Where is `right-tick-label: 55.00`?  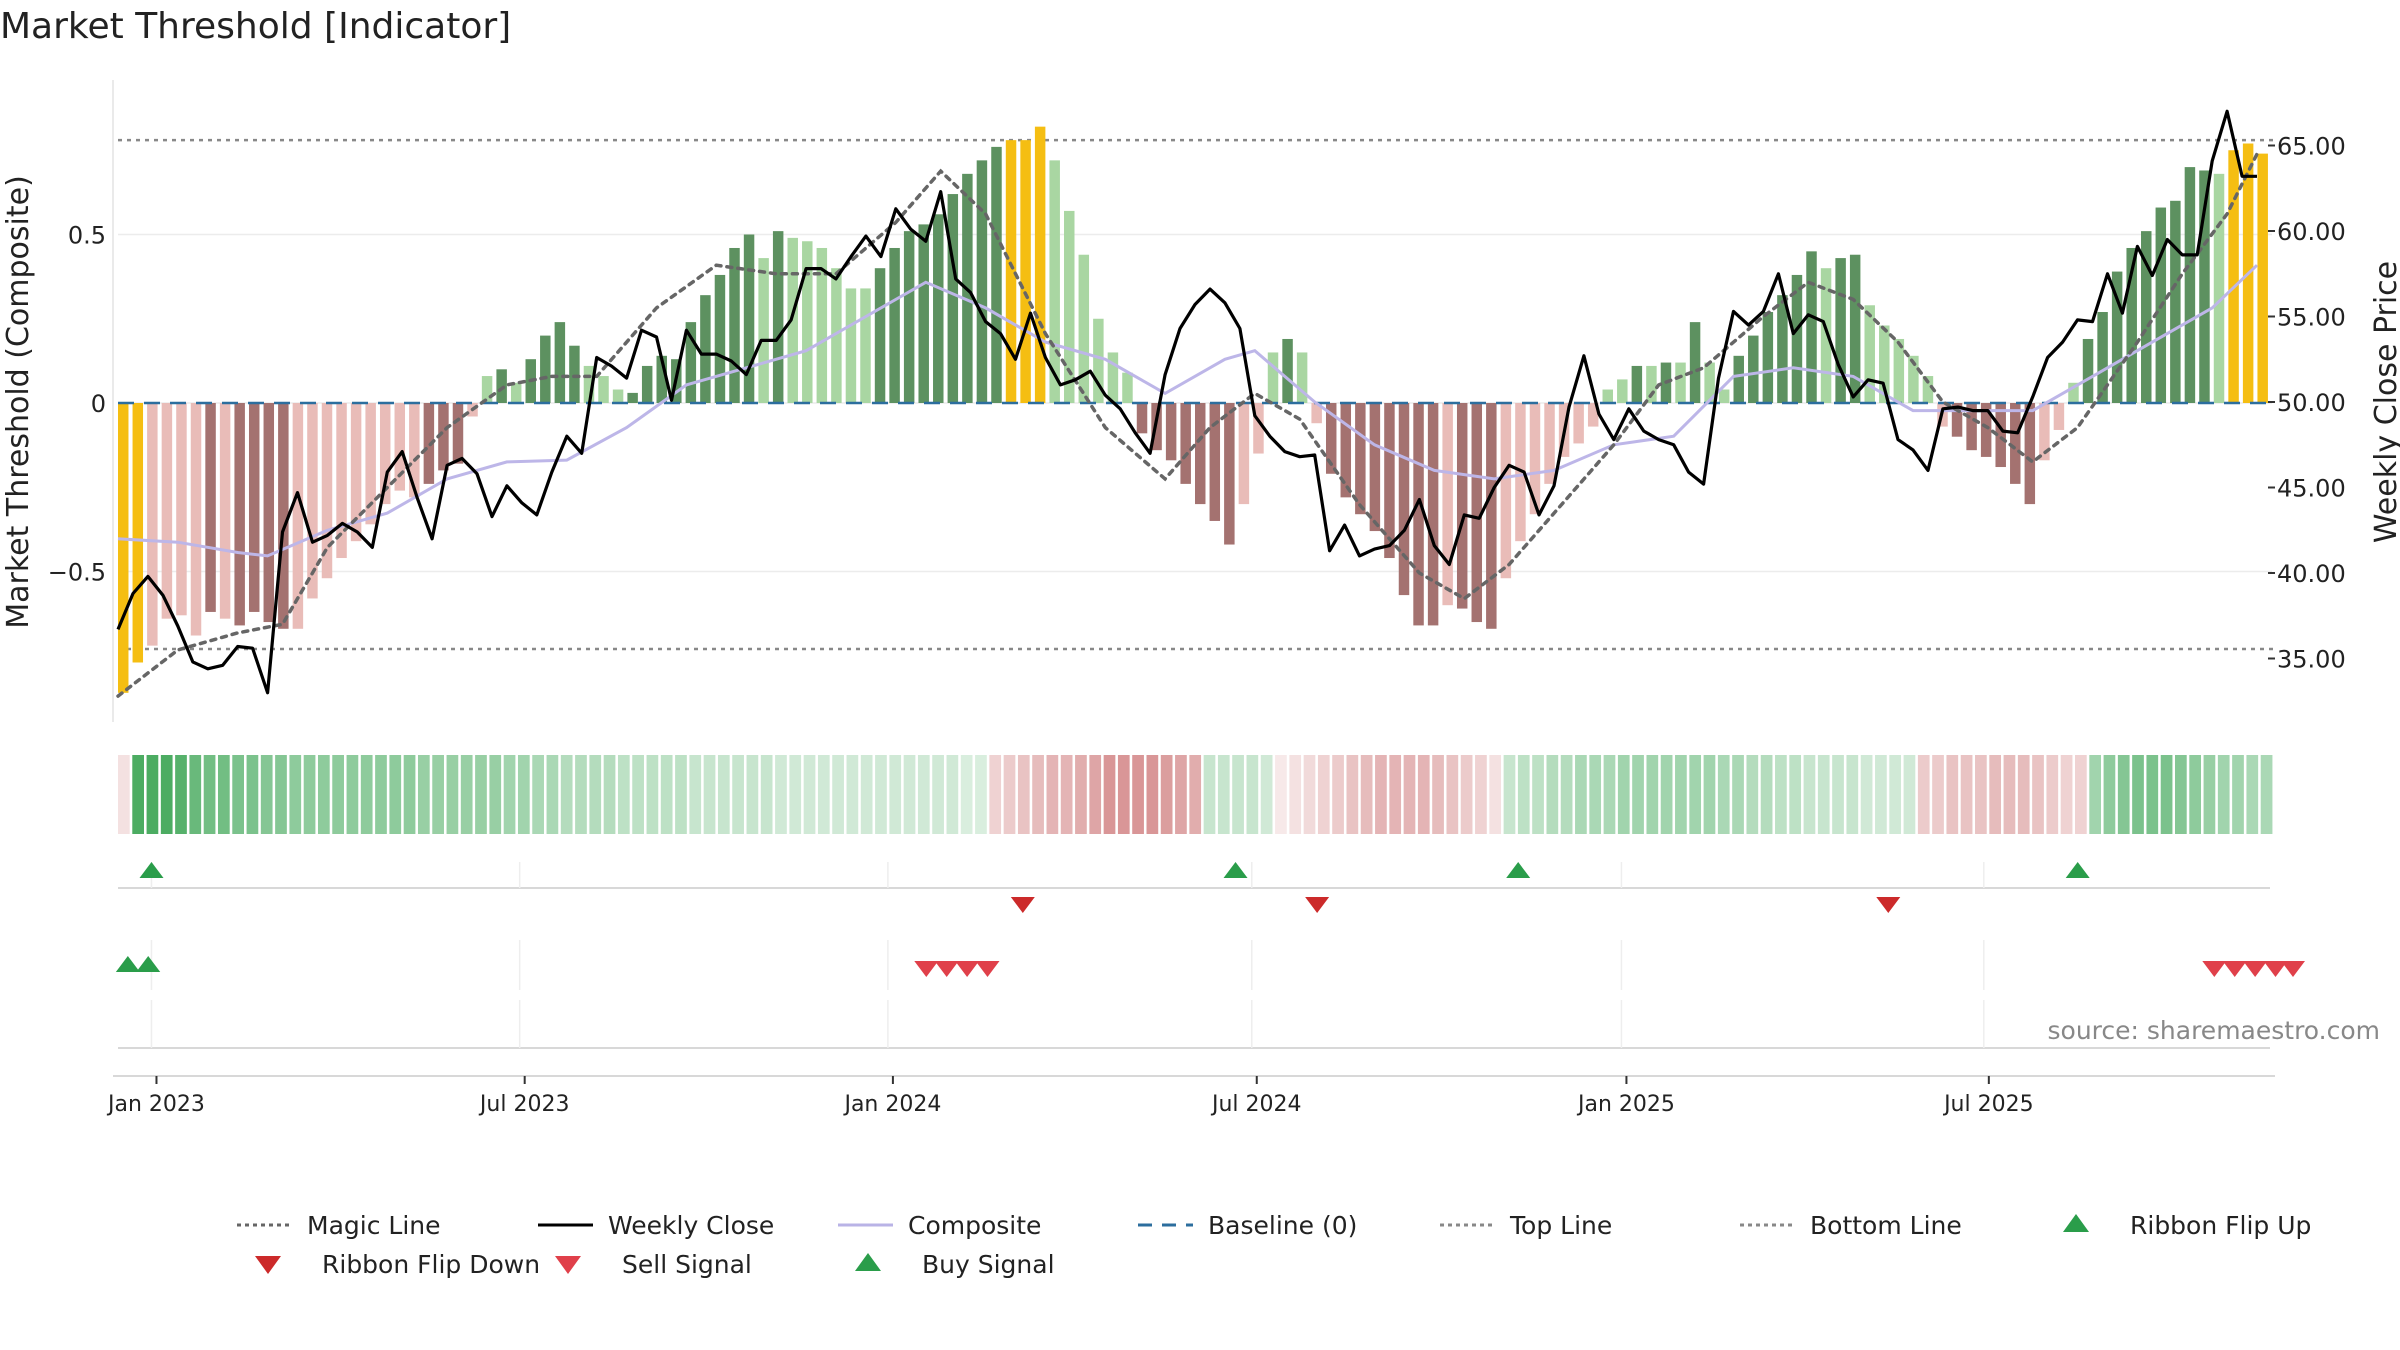
right-tick-label: 55.00 is located at coordinates (2311, 318).